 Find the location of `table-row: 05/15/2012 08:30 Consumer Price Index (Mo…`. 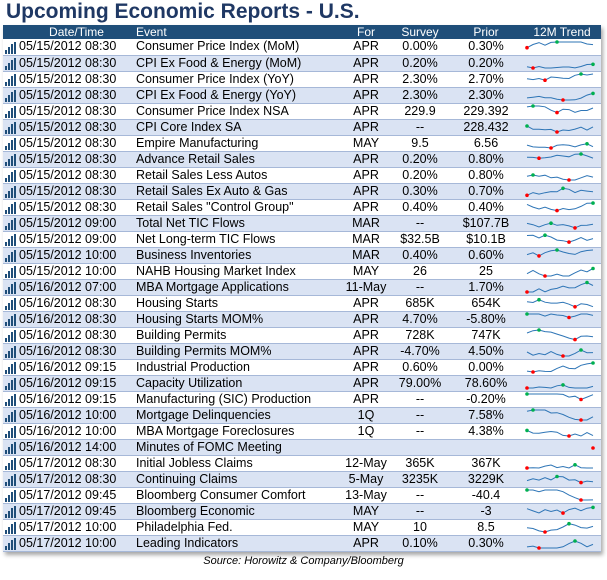

table-row: 05/15/2012 08:30 Consumer Price Index (Mo… is located at coordinates (302, 47).